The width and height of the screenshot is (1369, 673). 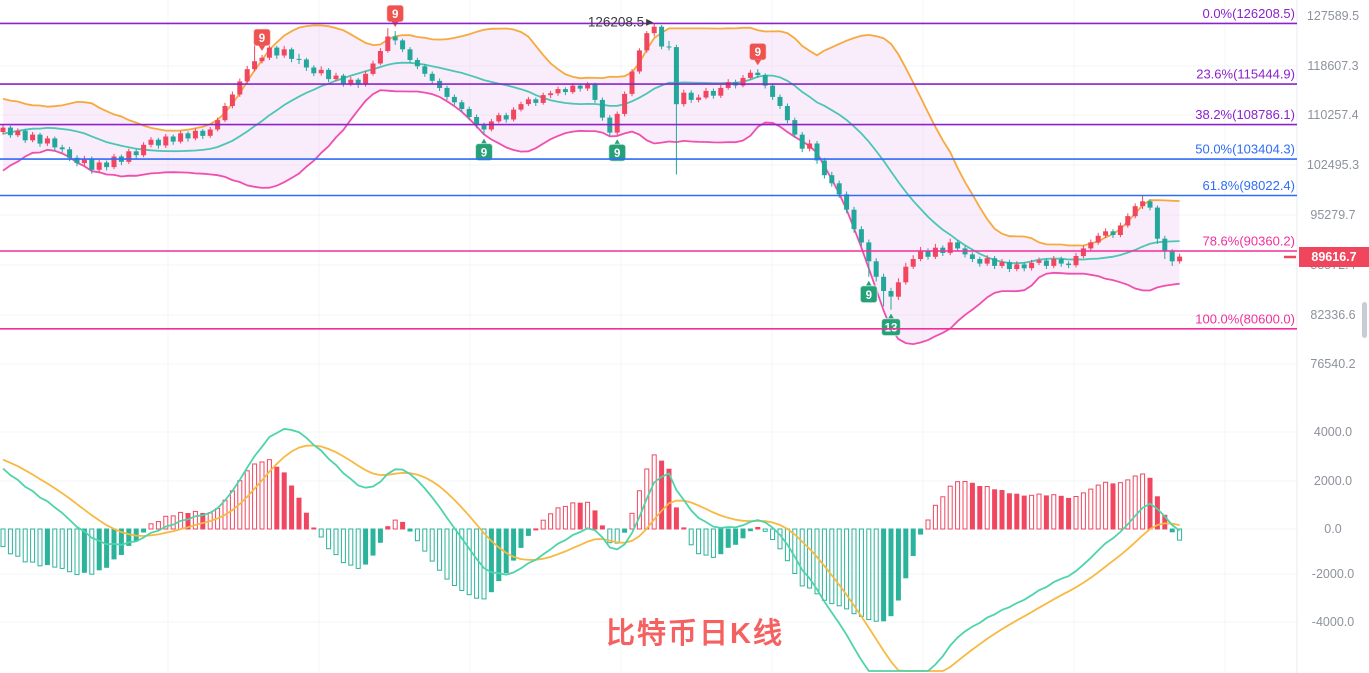 I want to click on fib-label: 61.8%(98022.4), so click(x=1248, y=185).